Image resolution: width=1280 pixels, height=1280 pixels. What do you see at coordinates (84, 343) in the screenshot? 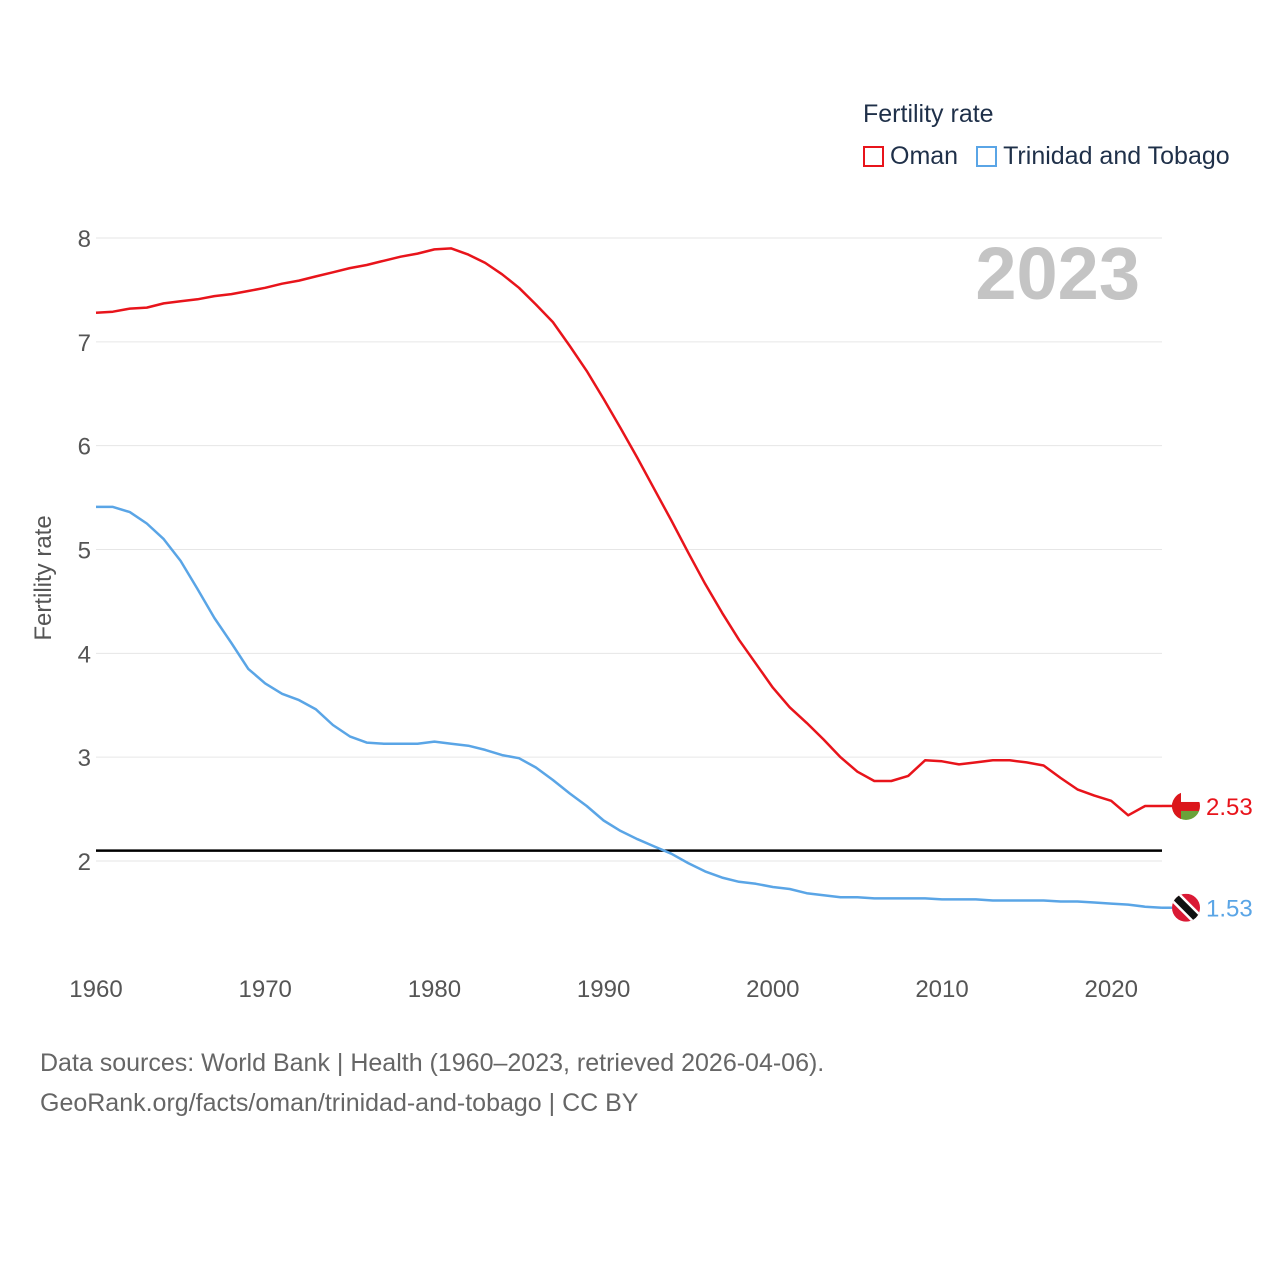
I see `y-tick-label: 7` at bounding box center [84, 343].